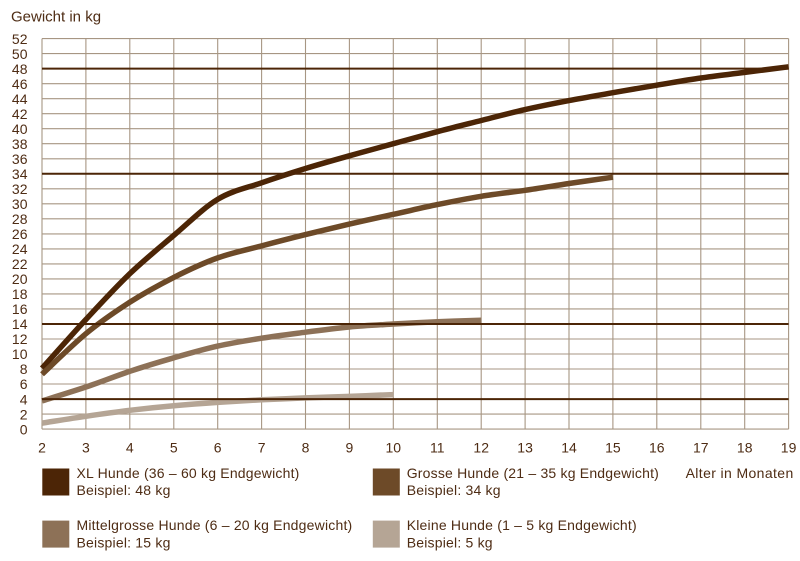  Describe the element at coordinates (522, 525) in the screenshot. I see `svg-text:Kleine Hunde (1 – 5 kg Endgewi: Kleine Hunde (1 – 5 kg Endgewicht)` at that location.